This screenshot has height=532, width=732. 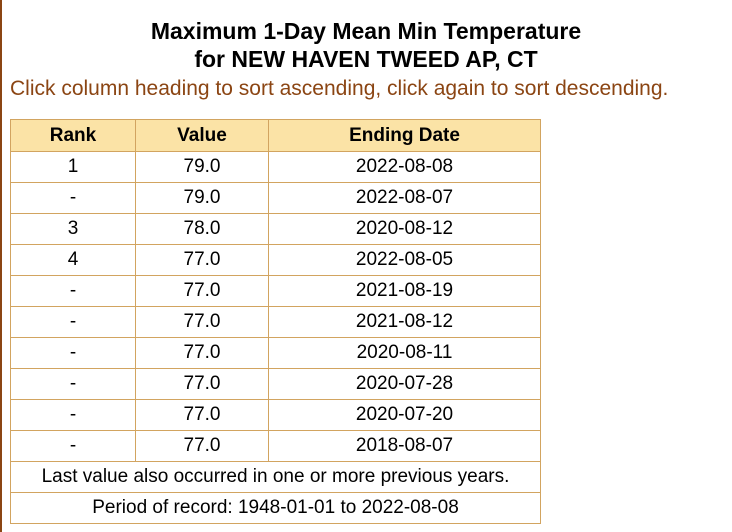 What do you see at coordinates (202, 135) in the screenshot?
I see `column-heading: Value` at bounding box center [202, 135].